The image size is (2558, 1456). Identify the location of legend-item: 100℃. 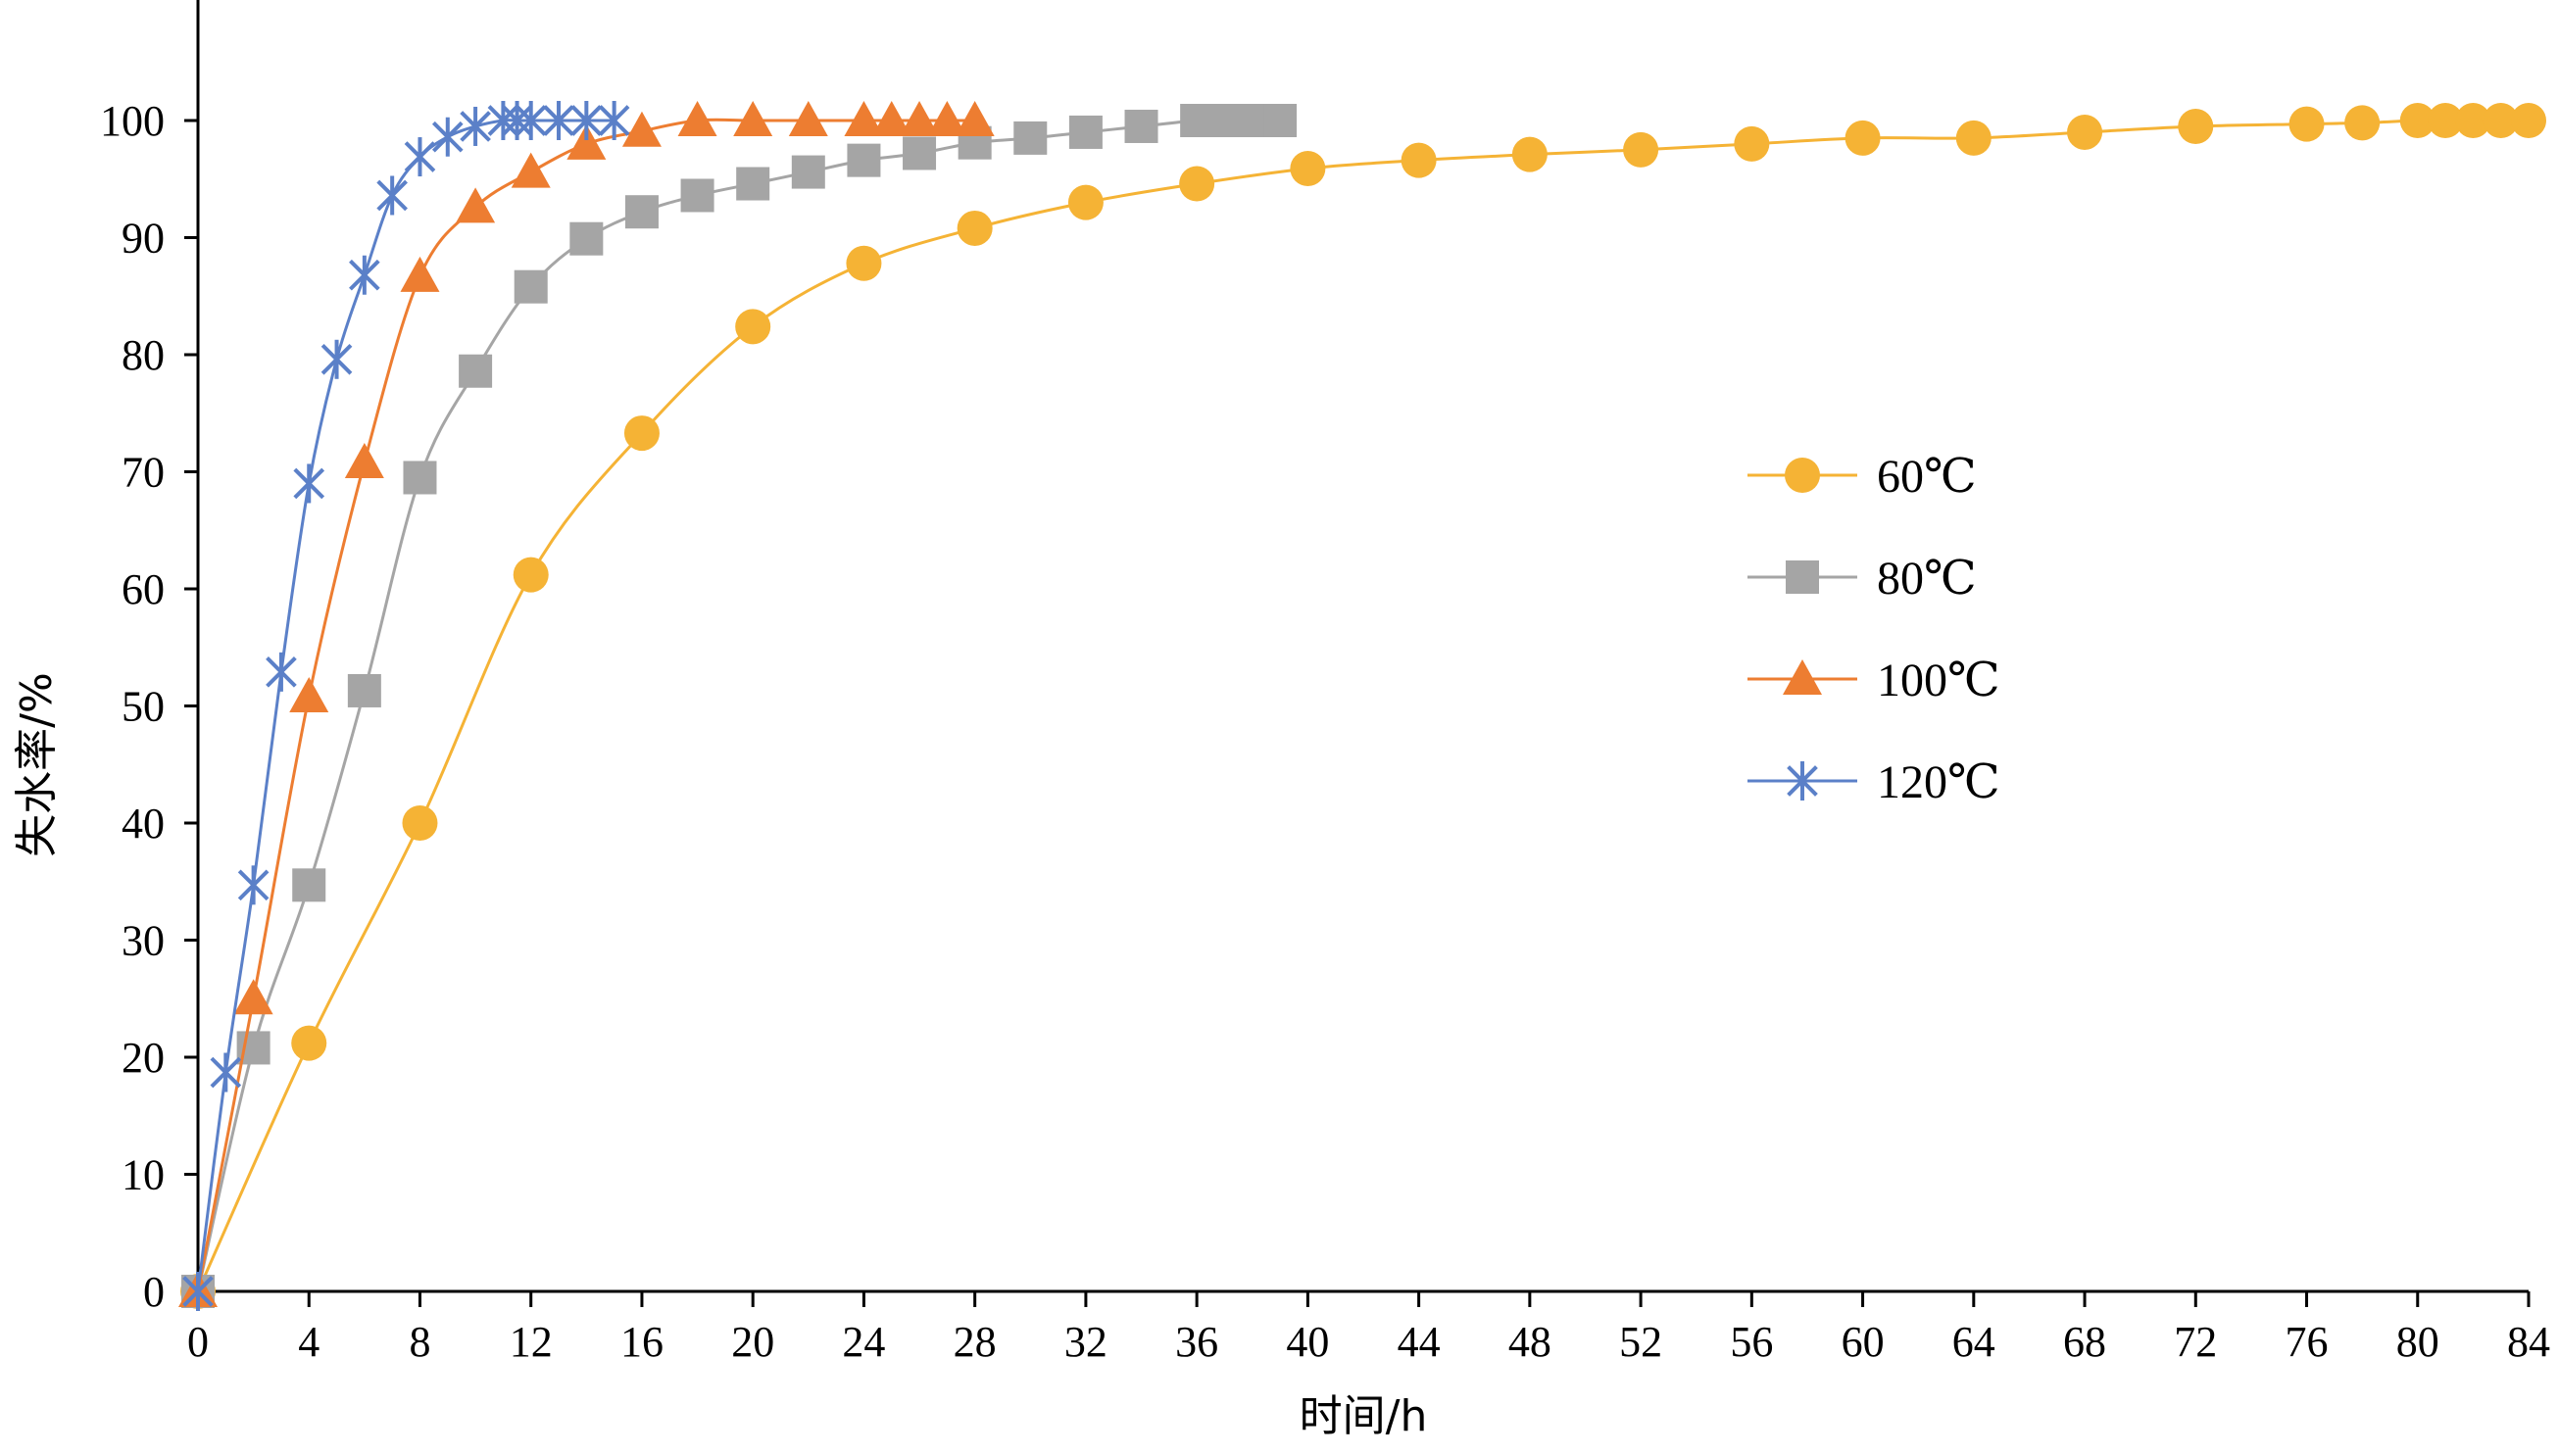
(1873, 680).